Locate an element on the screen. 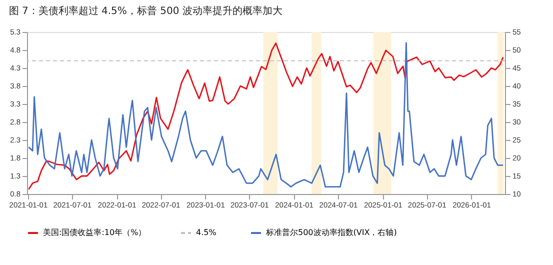  chart-title: 图 7：美债利率超过 4.5%，标普 500 波动率提升的概率加大 is located at coordinates (145, 11).